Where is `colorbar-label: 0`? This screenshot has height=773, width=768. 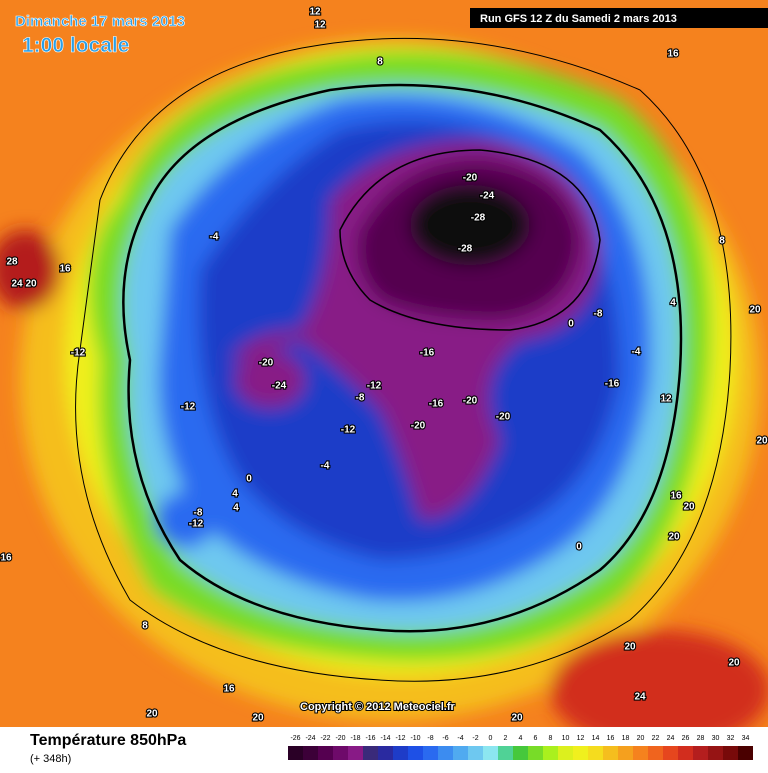 colorbar-label: 0 is located at coordinates (491, 738).